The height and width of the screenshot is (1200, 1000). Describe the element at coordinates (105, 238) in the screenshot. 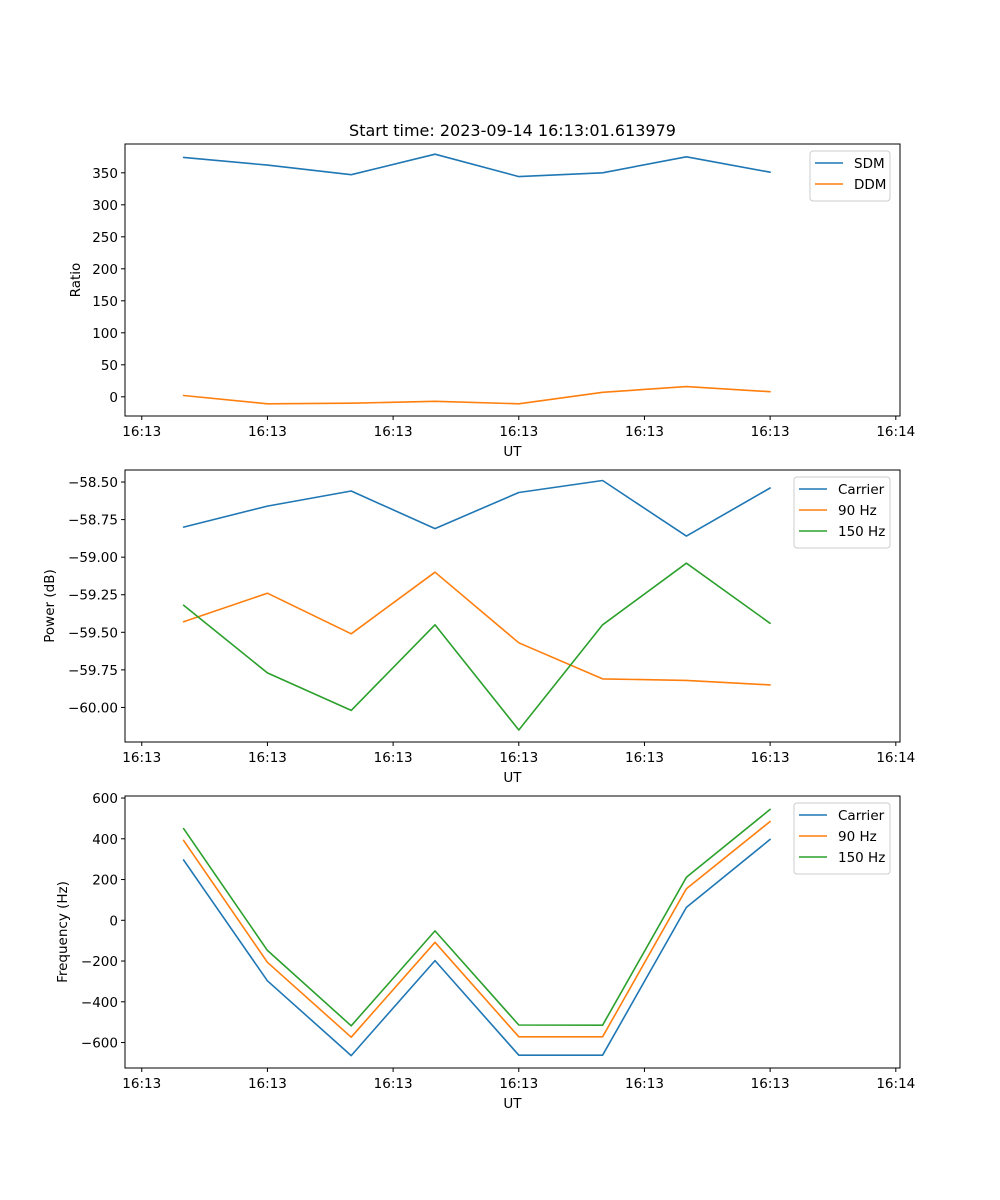

I see `y-tick-label: 250` at that location.